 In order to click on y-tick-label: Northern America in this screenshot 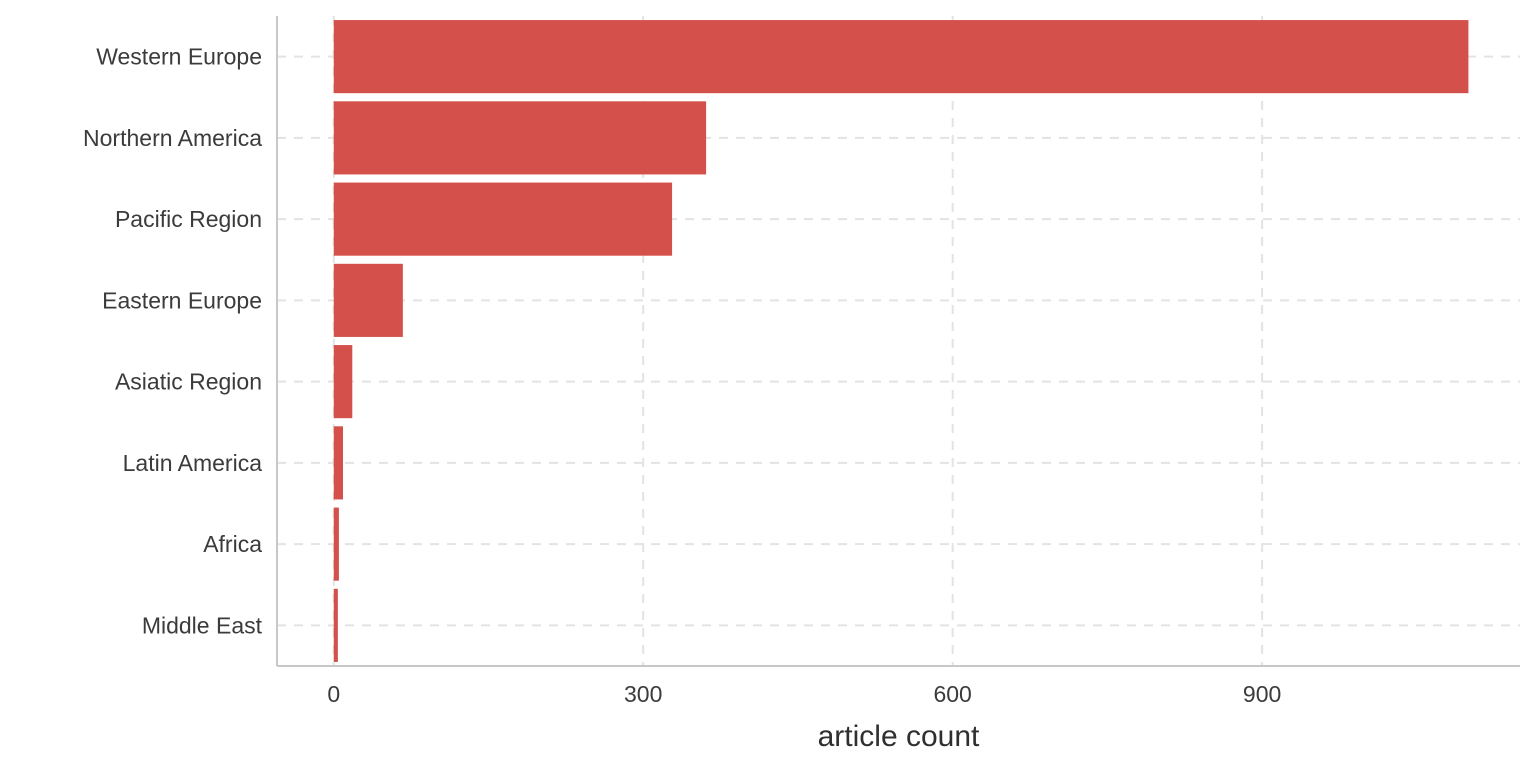, I will do `click(172, 138)`.